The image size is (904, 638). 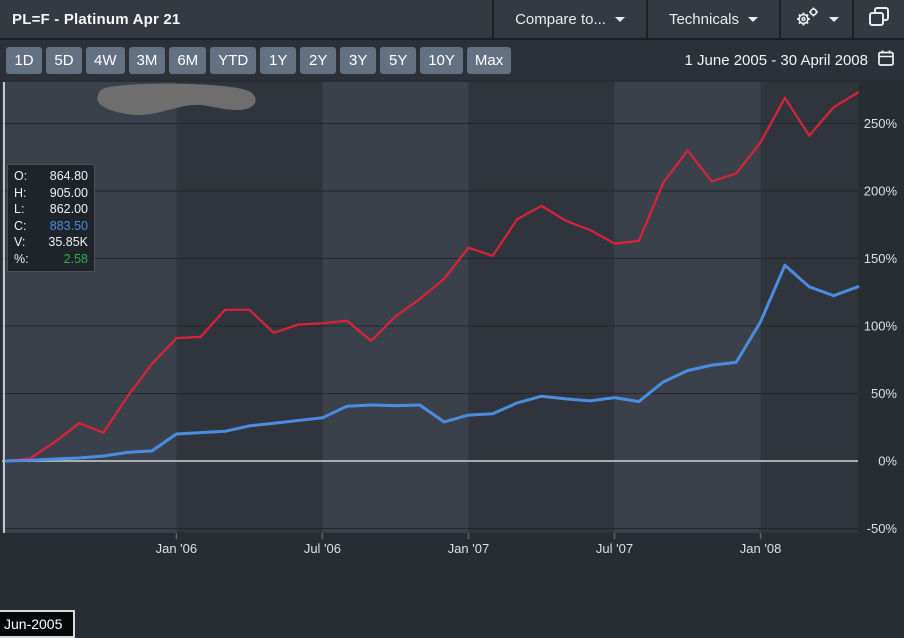 What do you see at coordinates (20, 225) in the screenshot?
I see `legend-label: C:` at bounding box center [20, 225].